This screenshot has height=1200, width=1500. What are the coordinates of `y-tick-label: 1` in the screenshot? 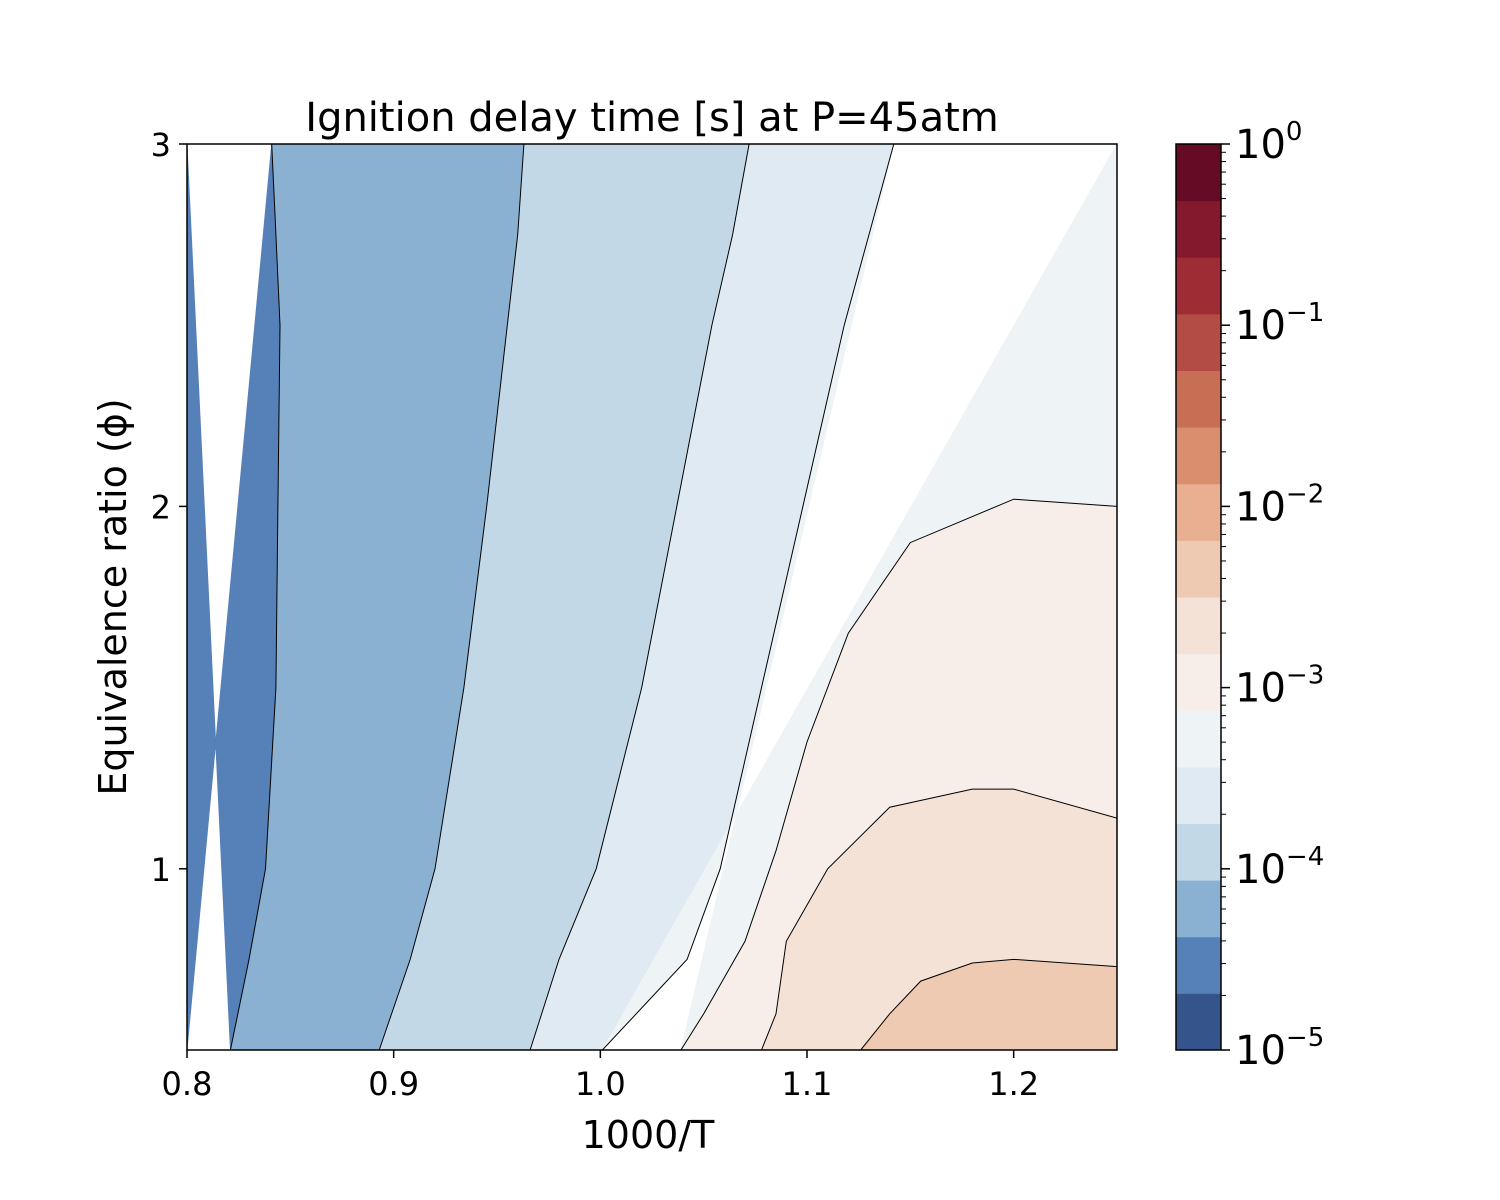 It's located at (161, 870).